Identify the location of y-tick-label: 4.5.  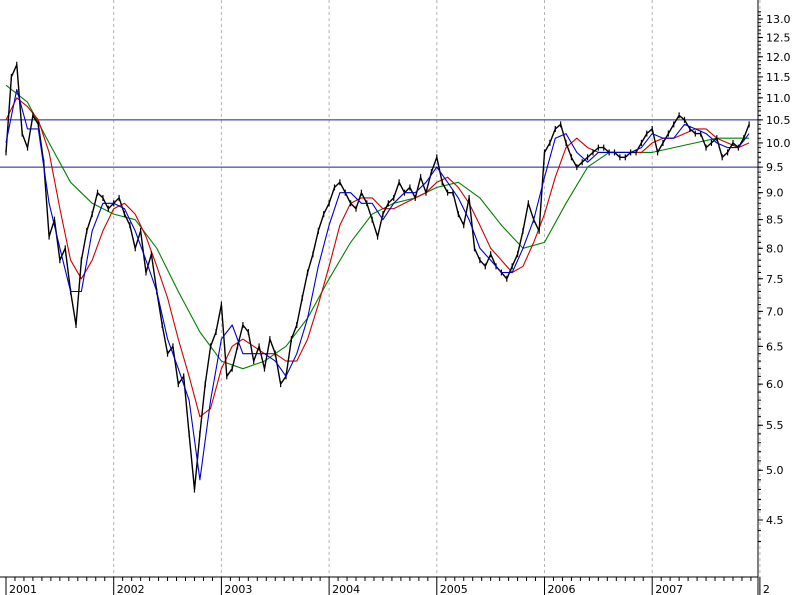
(775, 520).